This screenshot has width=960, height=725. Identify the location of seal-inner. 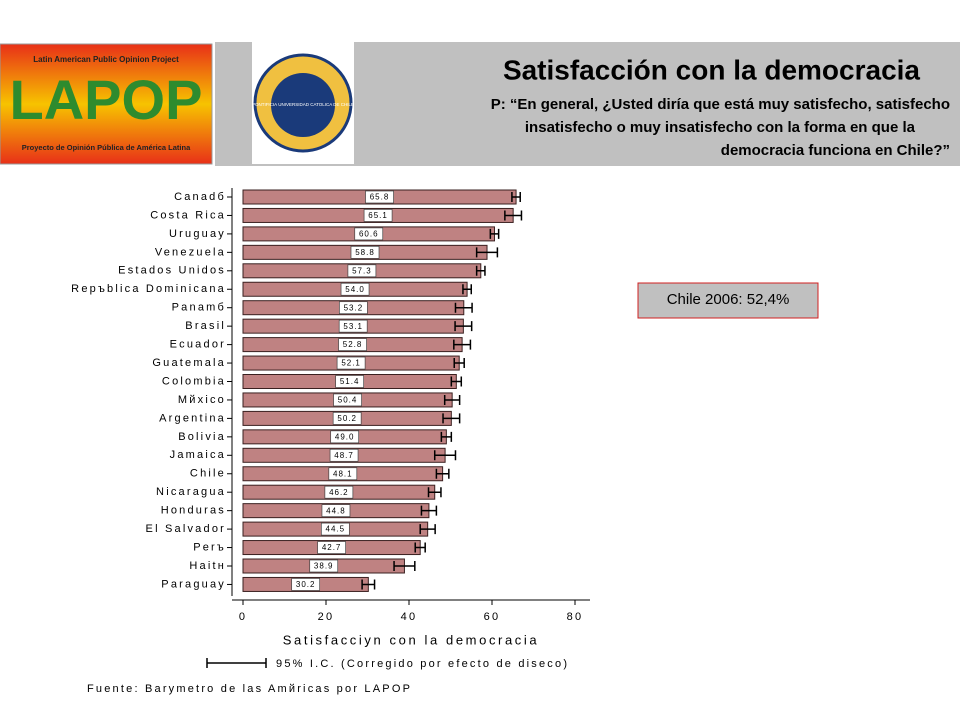
(303, 105).